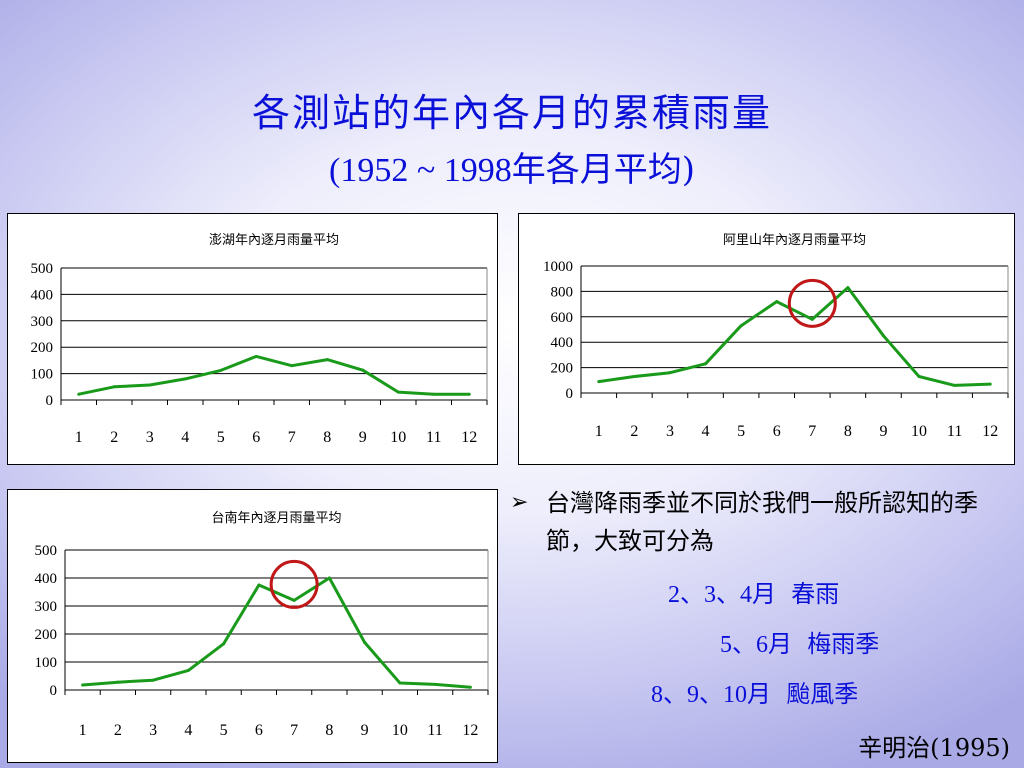 The height and width of the screenshot is (768, 1024). I want to click on season-spring-months: 2、3、4月, so click(722, 595).